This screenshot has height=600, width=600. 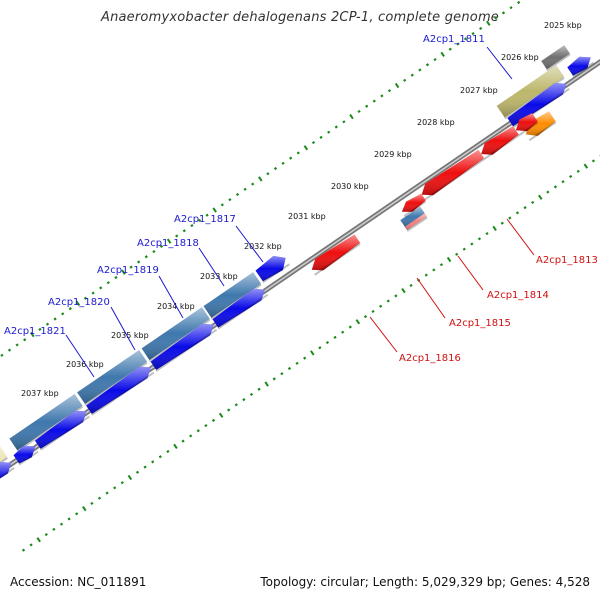 I want to click on scale-label-2037: 2037 kbp, so click(x=40, y=393).